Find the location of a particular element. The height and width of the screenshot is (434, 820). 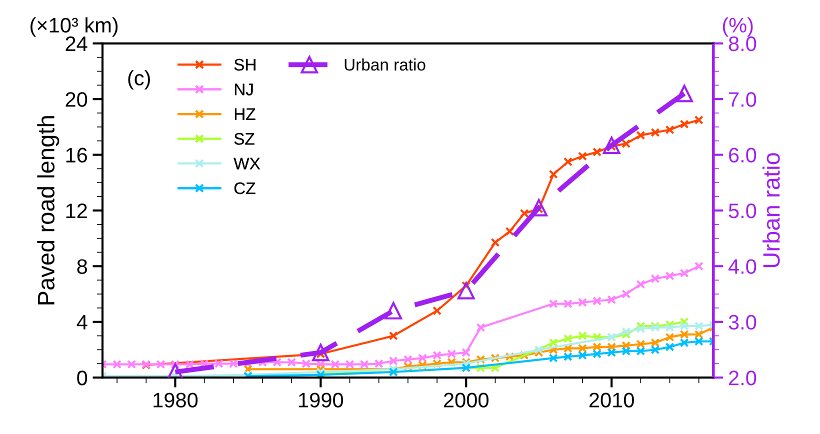

y2-tick-label: 8.0 is located at coordinates (742, 44).